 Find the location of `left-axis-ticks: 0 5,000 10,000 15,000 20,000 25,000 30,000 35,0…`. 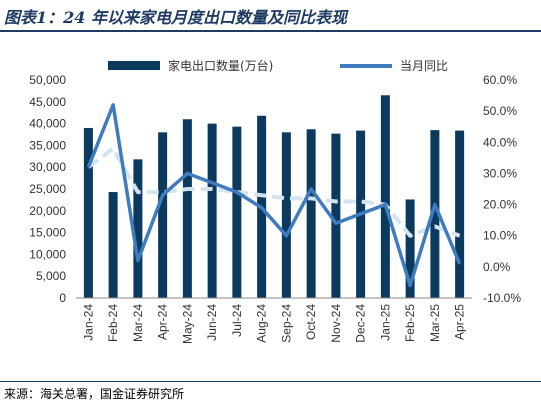

left-axis-ticks: 0 5,000 10,000 15,000 20,000 25,000 30,000 35,0… is located at coordinates (47, 189).